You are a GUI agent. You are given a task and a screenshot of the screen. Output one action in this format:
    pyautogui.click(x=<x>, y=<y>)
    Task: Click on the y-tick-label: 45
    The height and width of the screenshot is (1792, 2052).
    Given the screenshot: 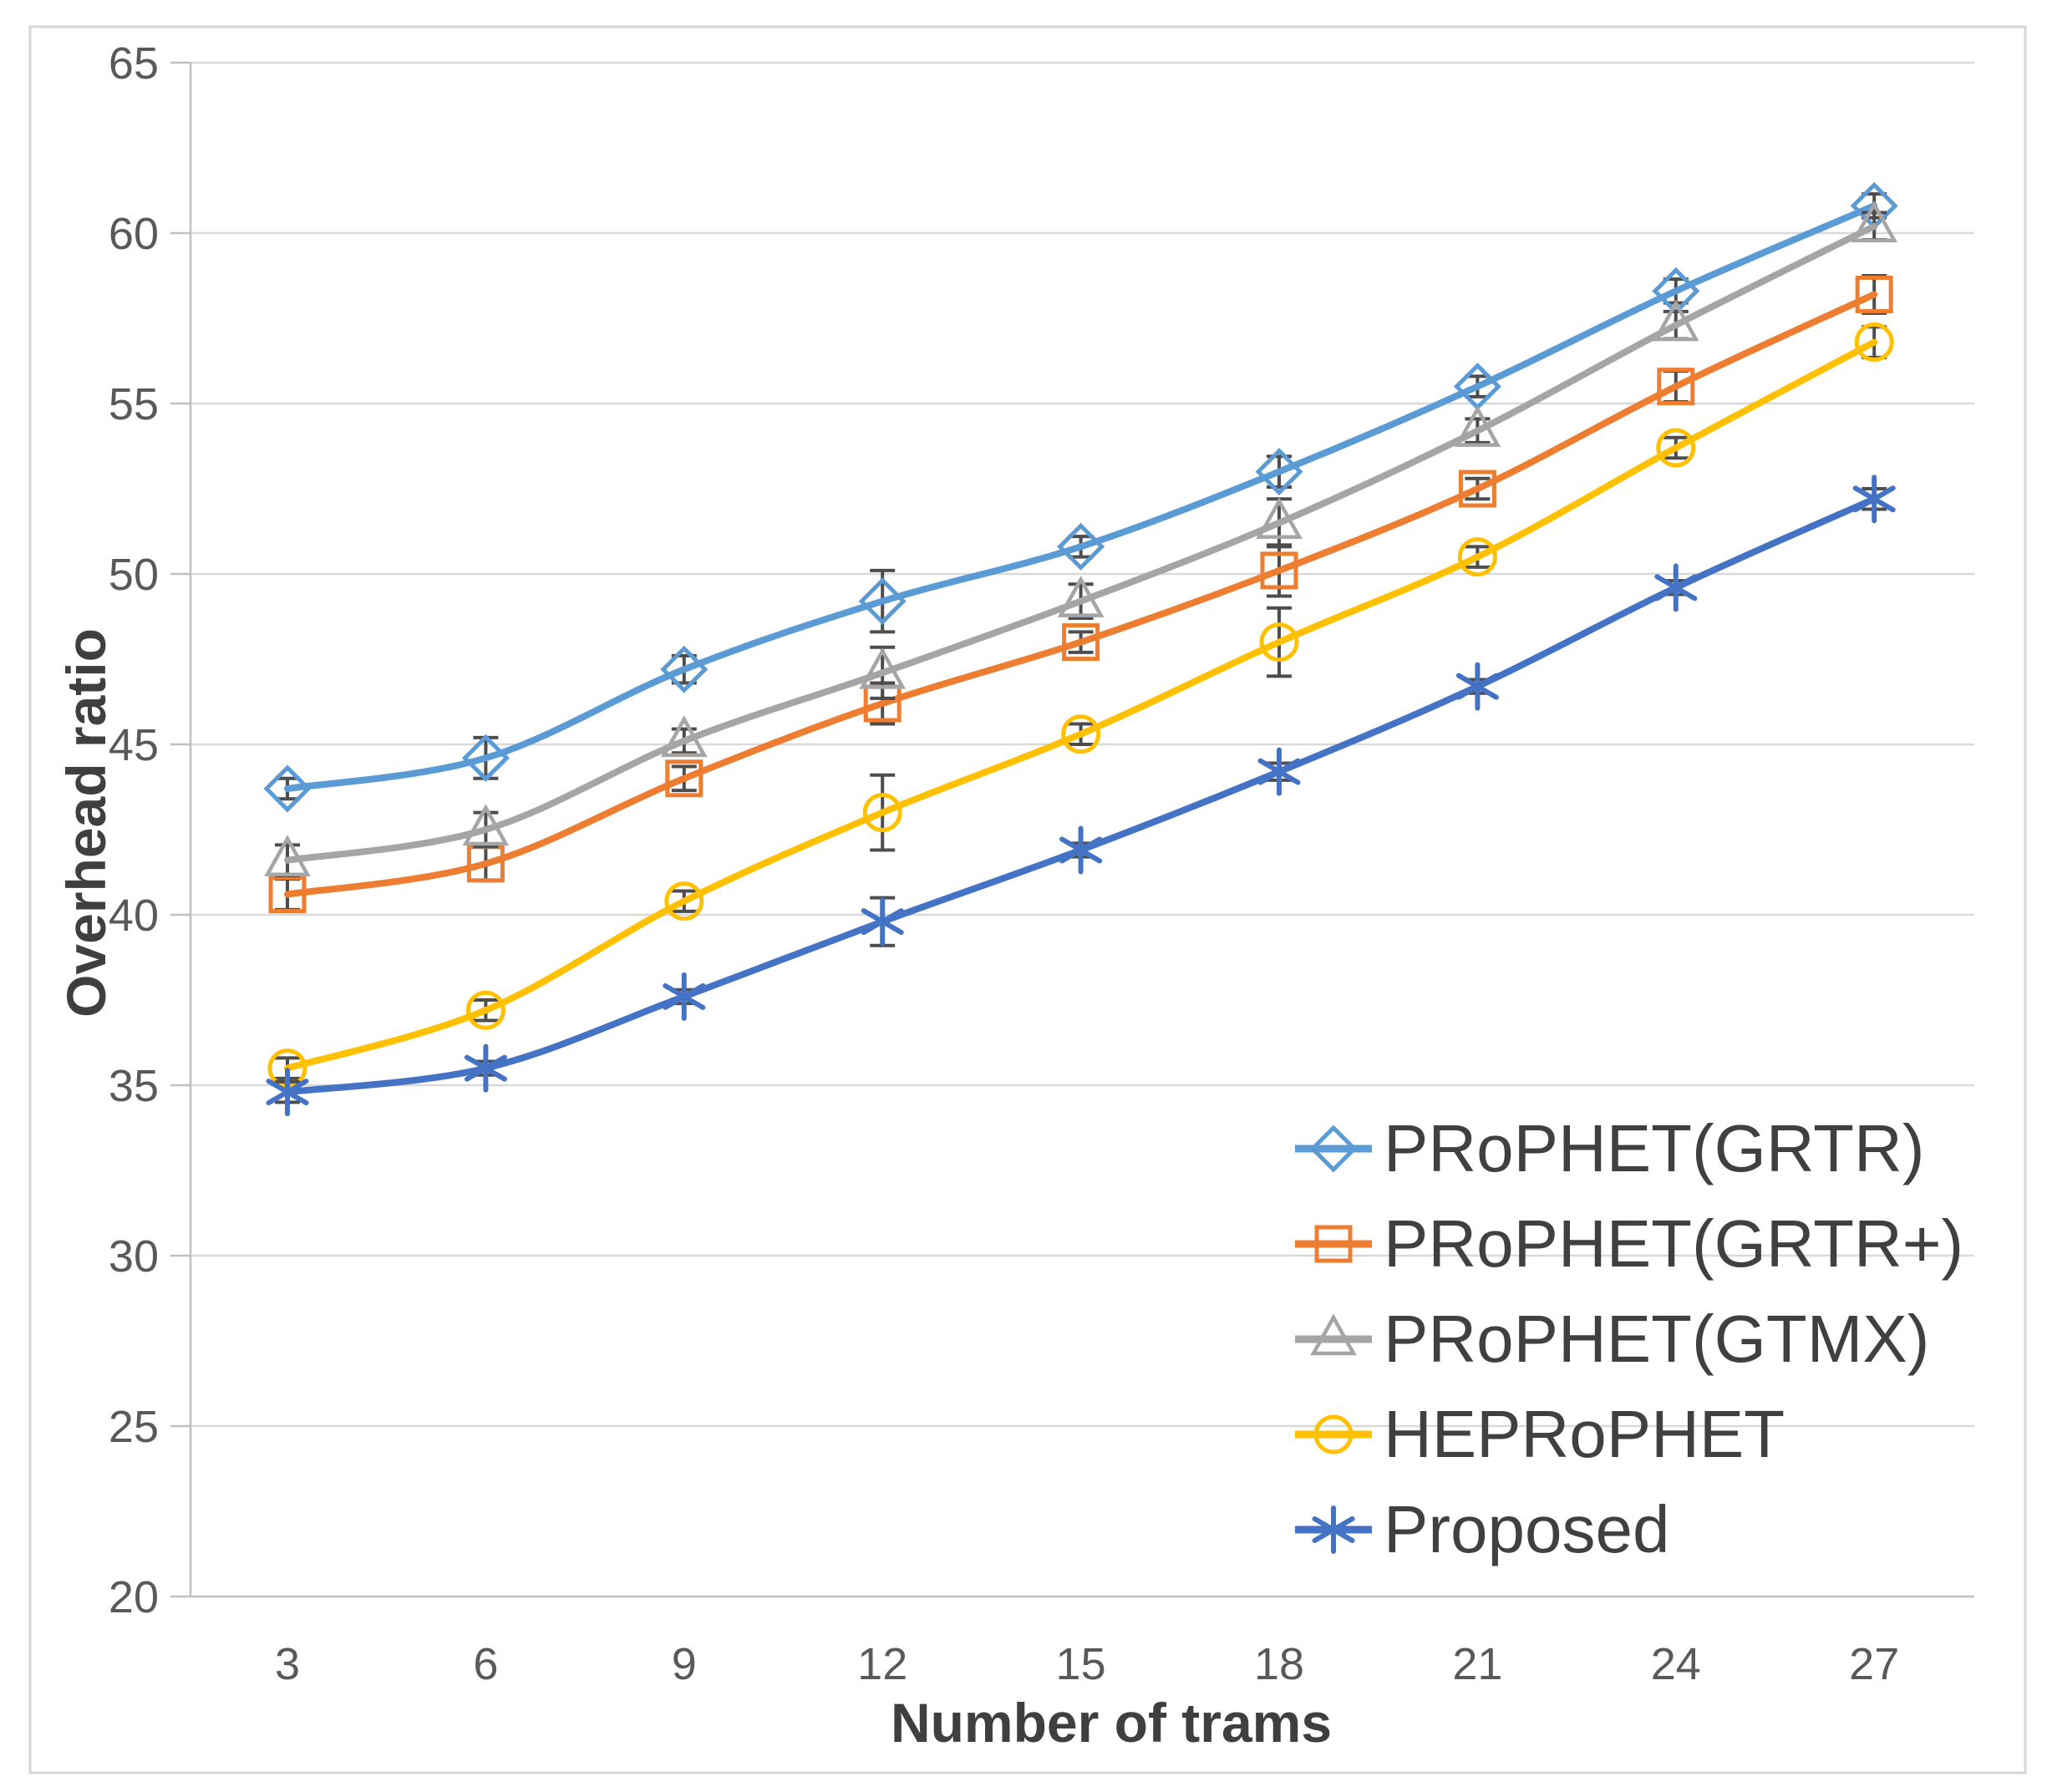 What is the action you would take?
    pyautogui.click(x=134, y=745)
    